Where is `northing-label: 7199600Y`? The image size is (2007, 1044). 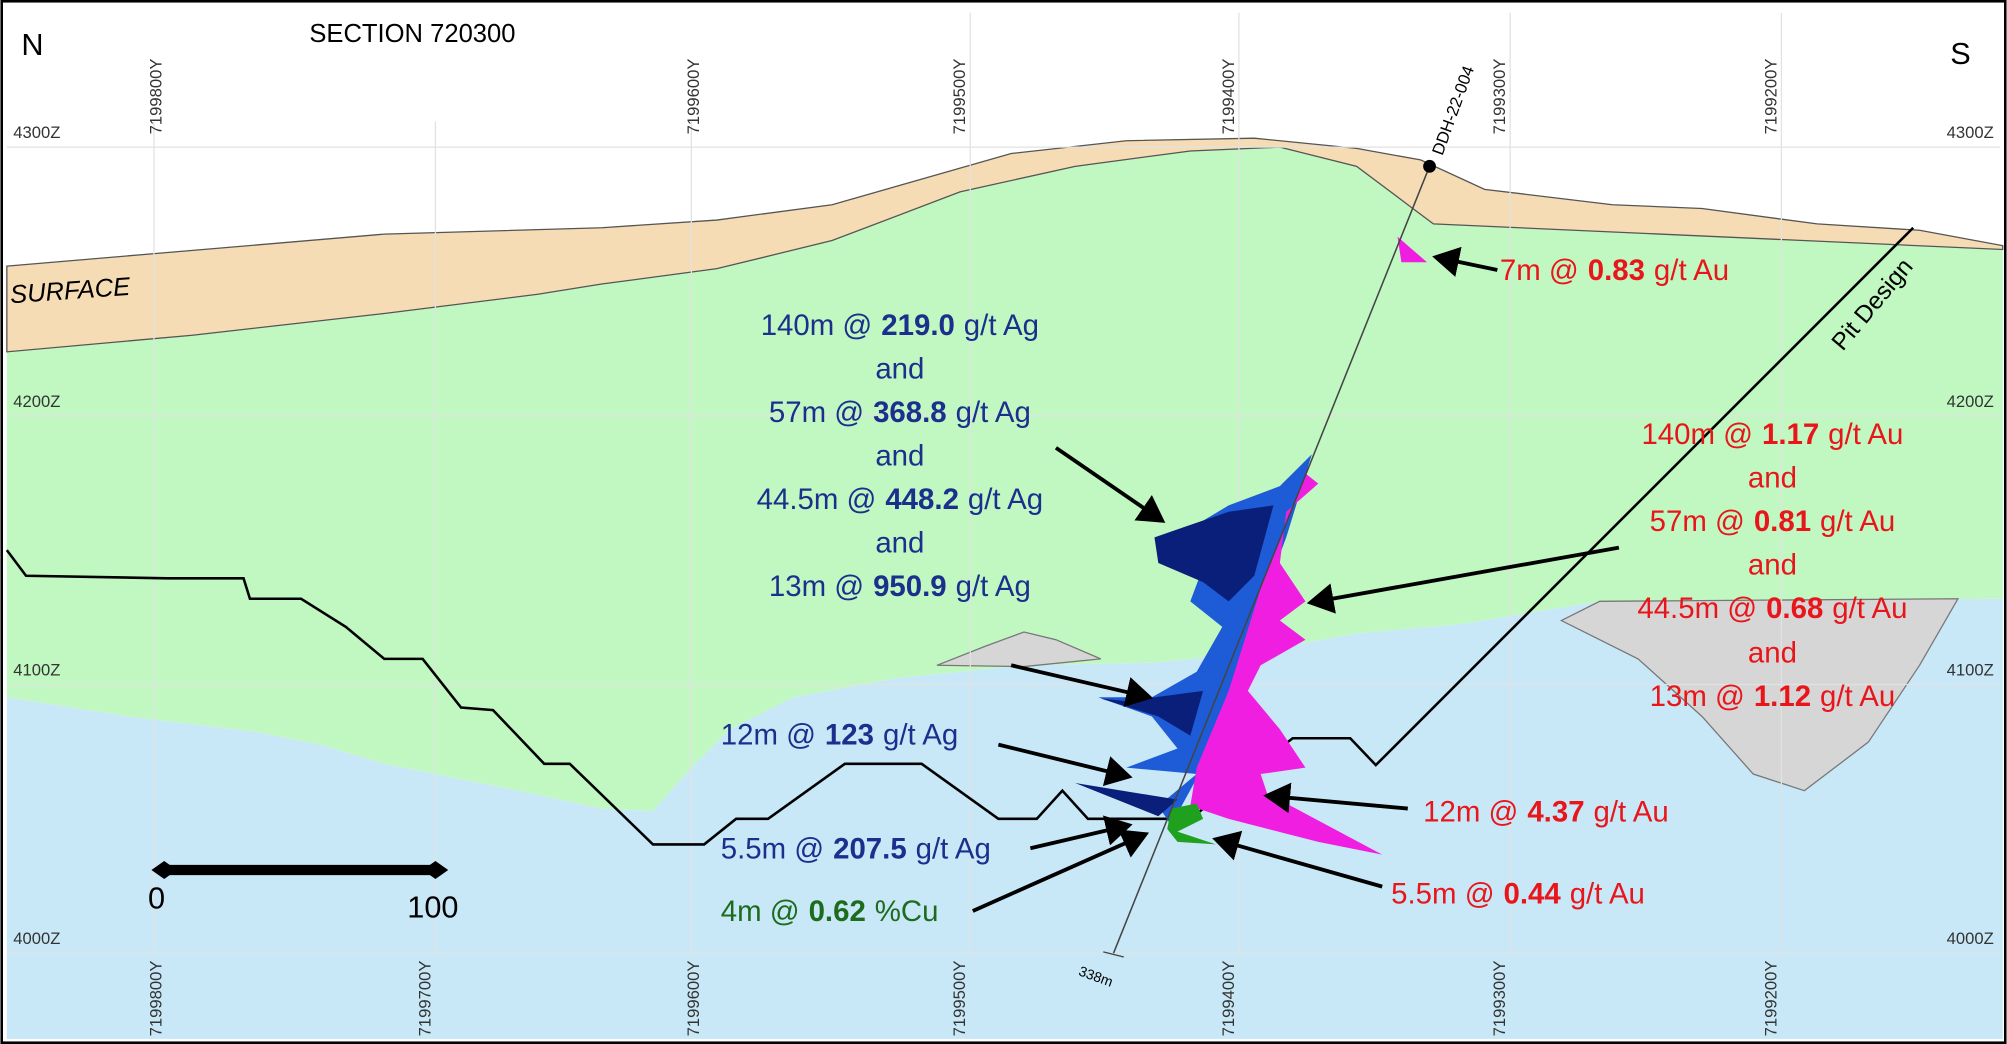
northing-label: 7199600Y is located at coordinates (693, 999).